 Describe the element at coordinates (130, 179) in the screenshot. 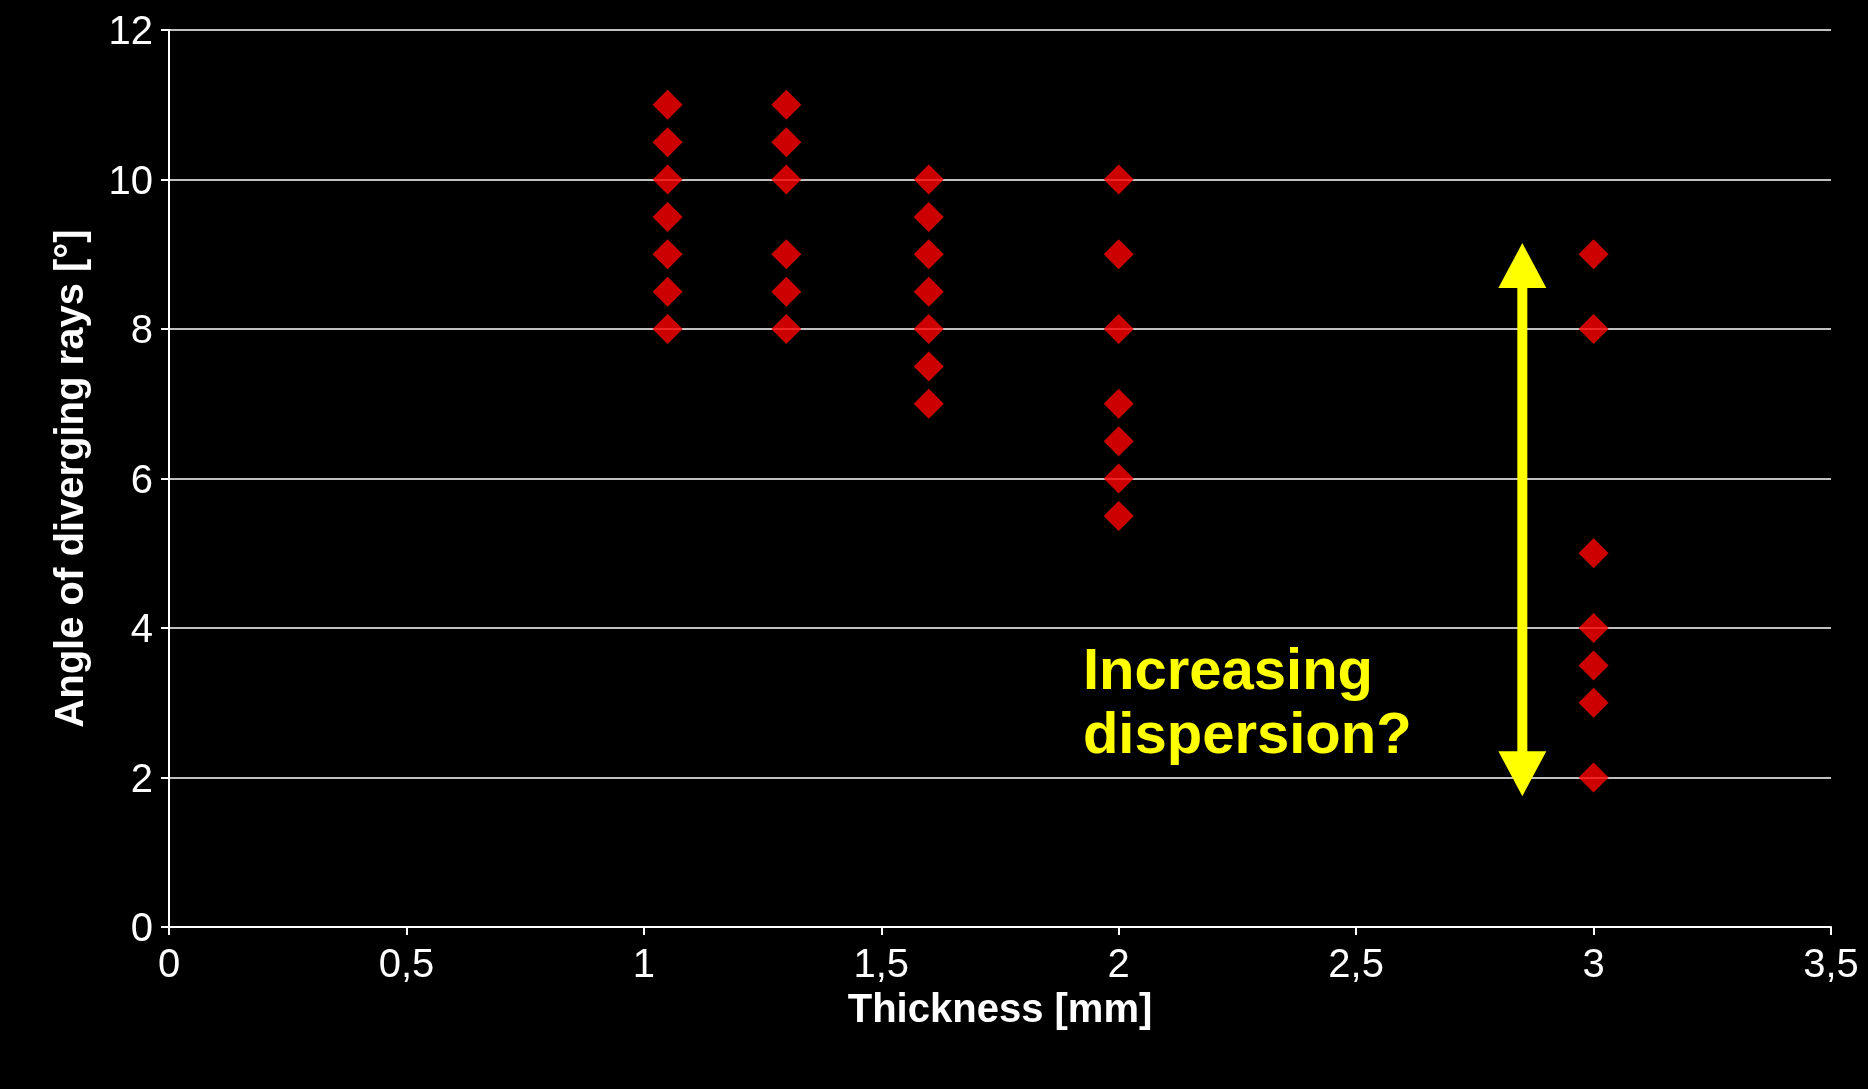

I see `y-tick-label: 10` at that location.